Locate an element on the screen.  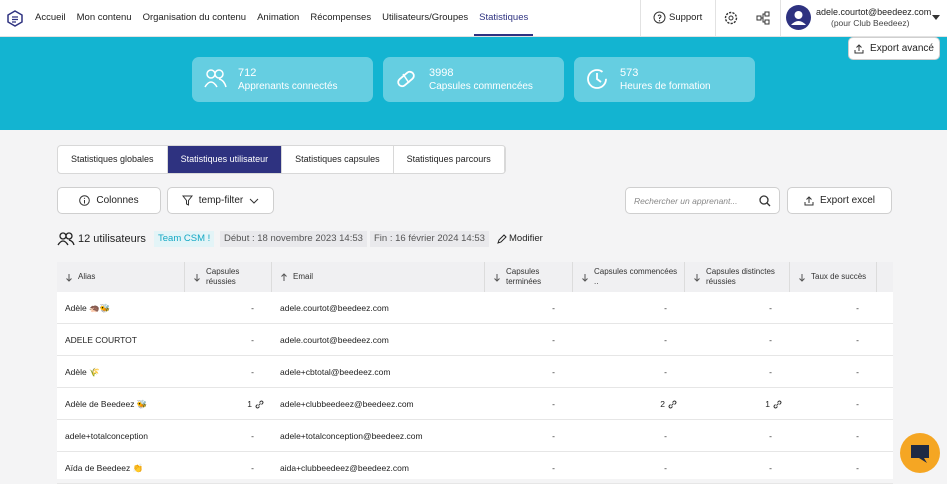
stat-label: Heures de formation is located at coordinates (665, 86).